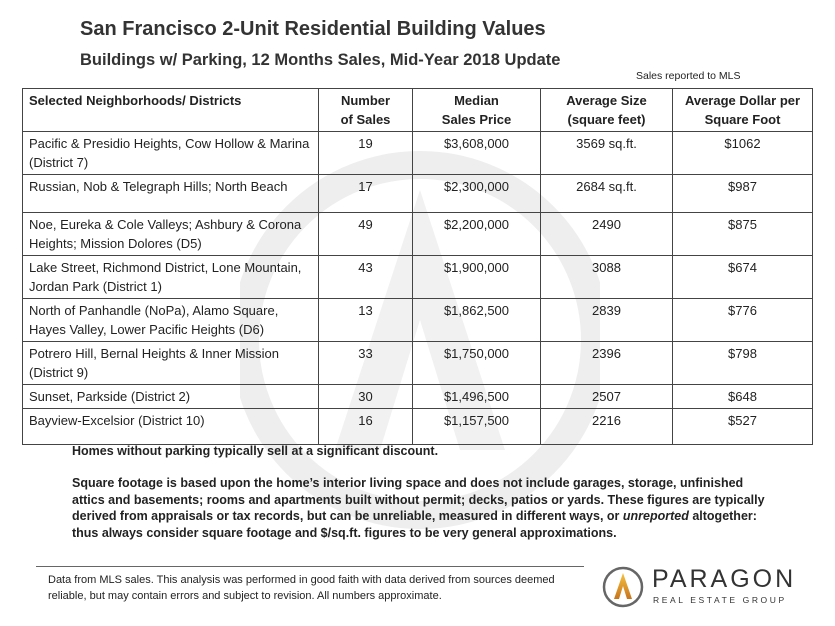  I want to click on table-cell: Bayview-Excelsior (District 10), so click(170, 426).